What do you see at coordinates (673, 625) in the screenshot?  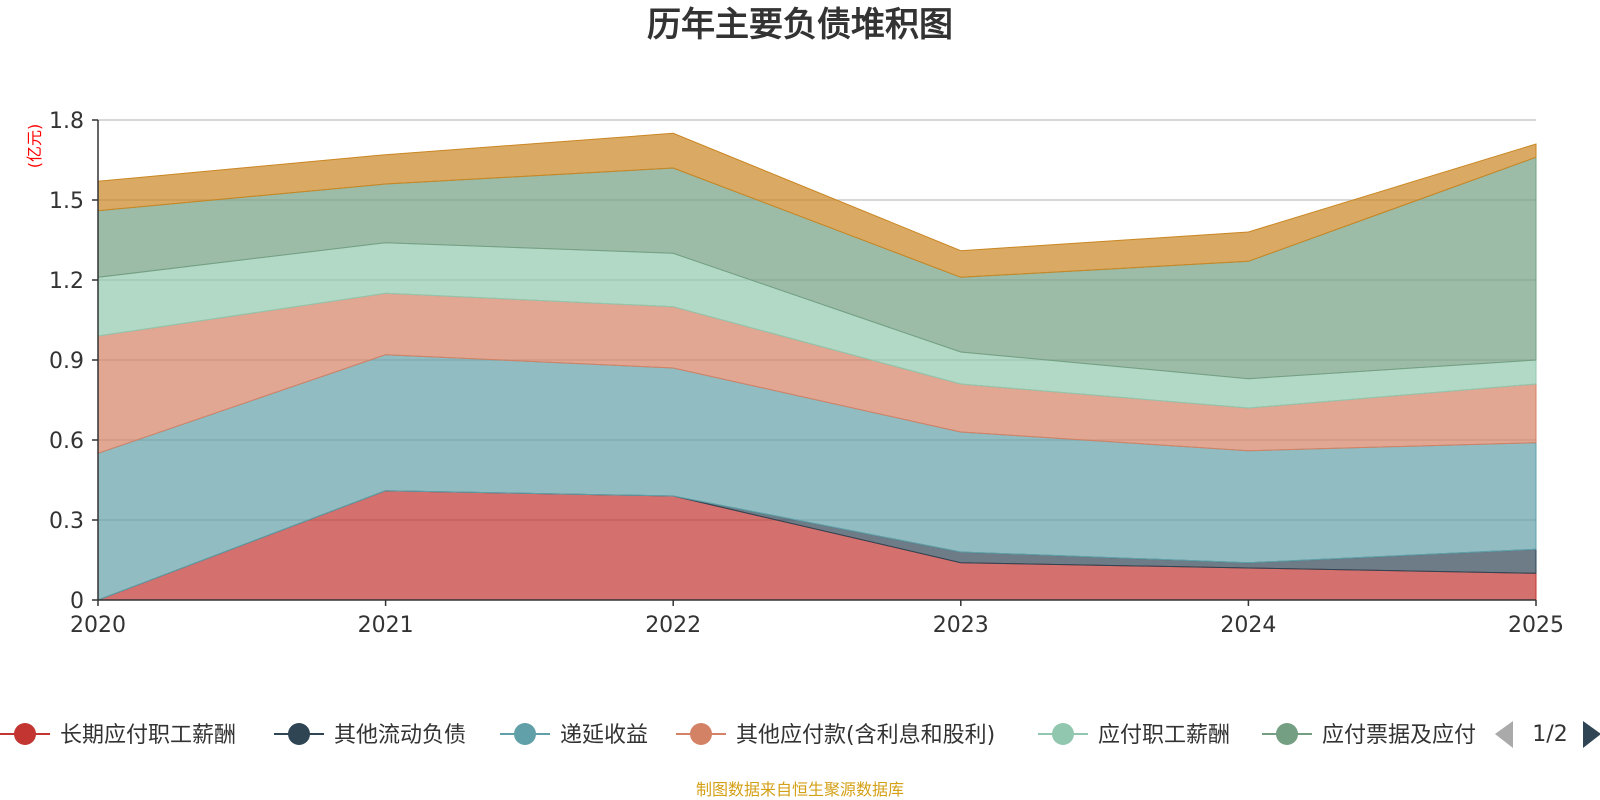 I see `x-tick-label: 2022` at bounding box center [673, 625].